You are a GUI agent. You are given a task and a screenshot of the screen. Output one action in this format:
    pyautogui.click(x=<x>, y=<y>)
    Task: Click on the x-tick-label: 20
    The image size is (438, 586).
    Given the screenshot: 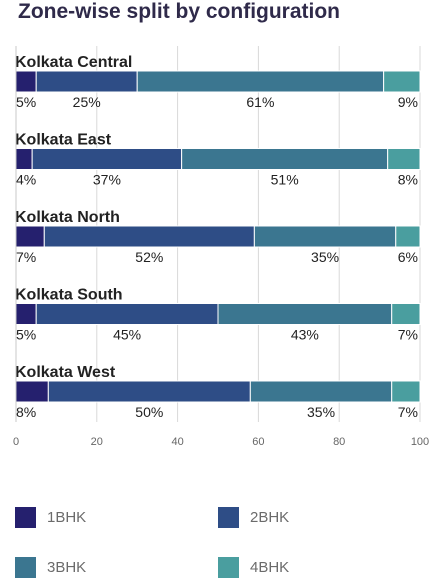 What is the action you would take?
    pyautogui.click(x=97, y=442)
    